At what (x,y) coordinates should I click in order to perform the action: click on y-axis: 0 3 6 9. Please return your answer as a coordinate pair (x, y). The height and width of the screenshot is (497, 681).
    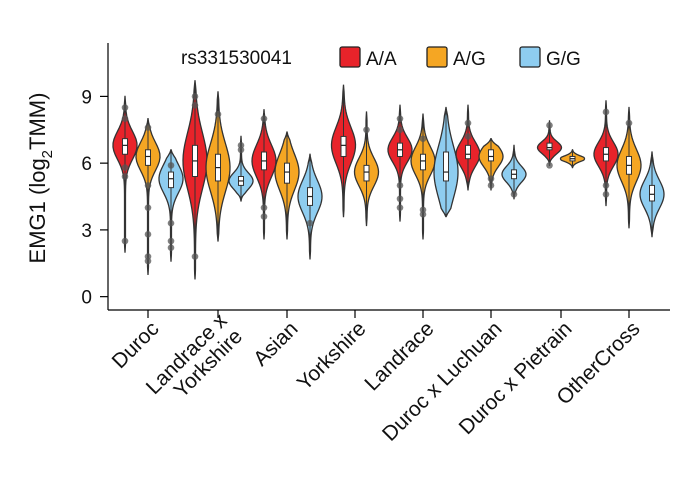
    Looking at the image, I should click on (95, 176).